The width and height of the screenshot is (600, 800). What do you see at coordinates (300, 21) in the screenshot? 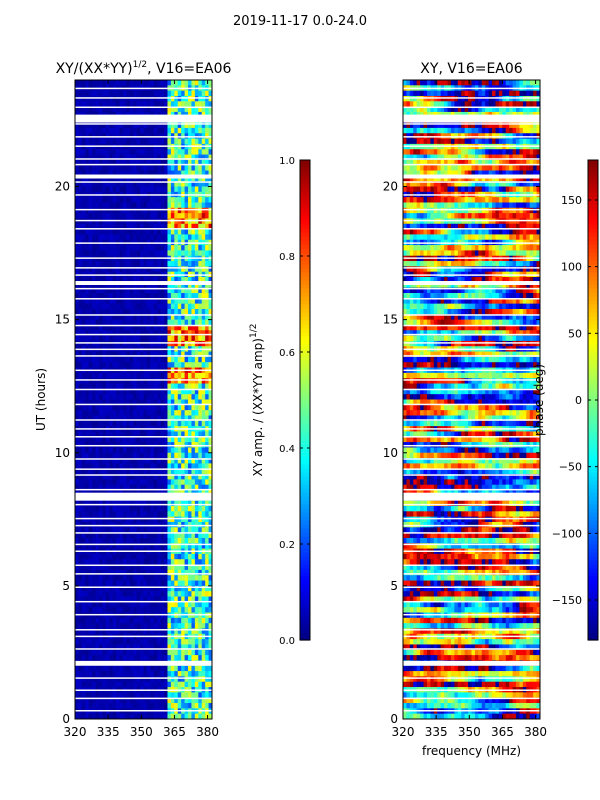
I see `figure-suptitle: 2019-11-17 0.0-24.0` at bounding box center [300, 21].